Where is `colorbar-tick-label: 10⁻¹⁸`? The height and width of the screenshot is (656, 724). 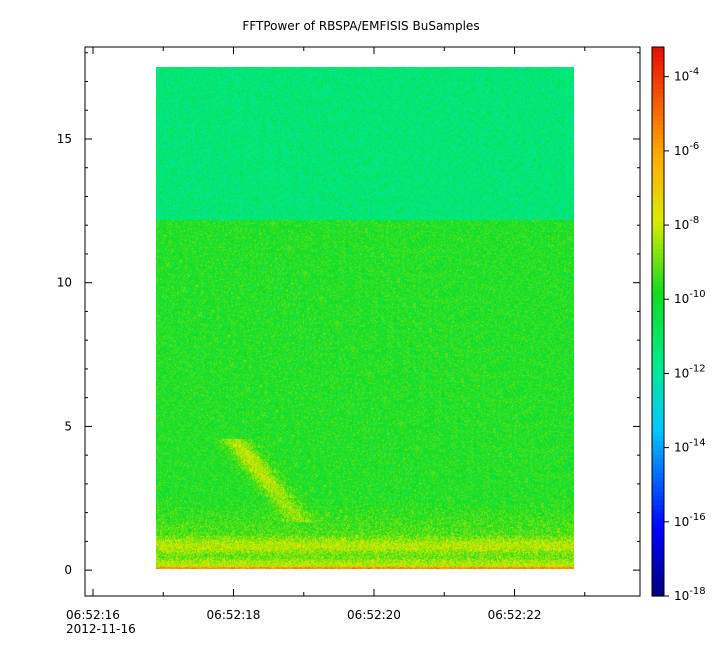
colorbar-tick-label: 10⁻¹⁸ is located at coordinates (690, 594).